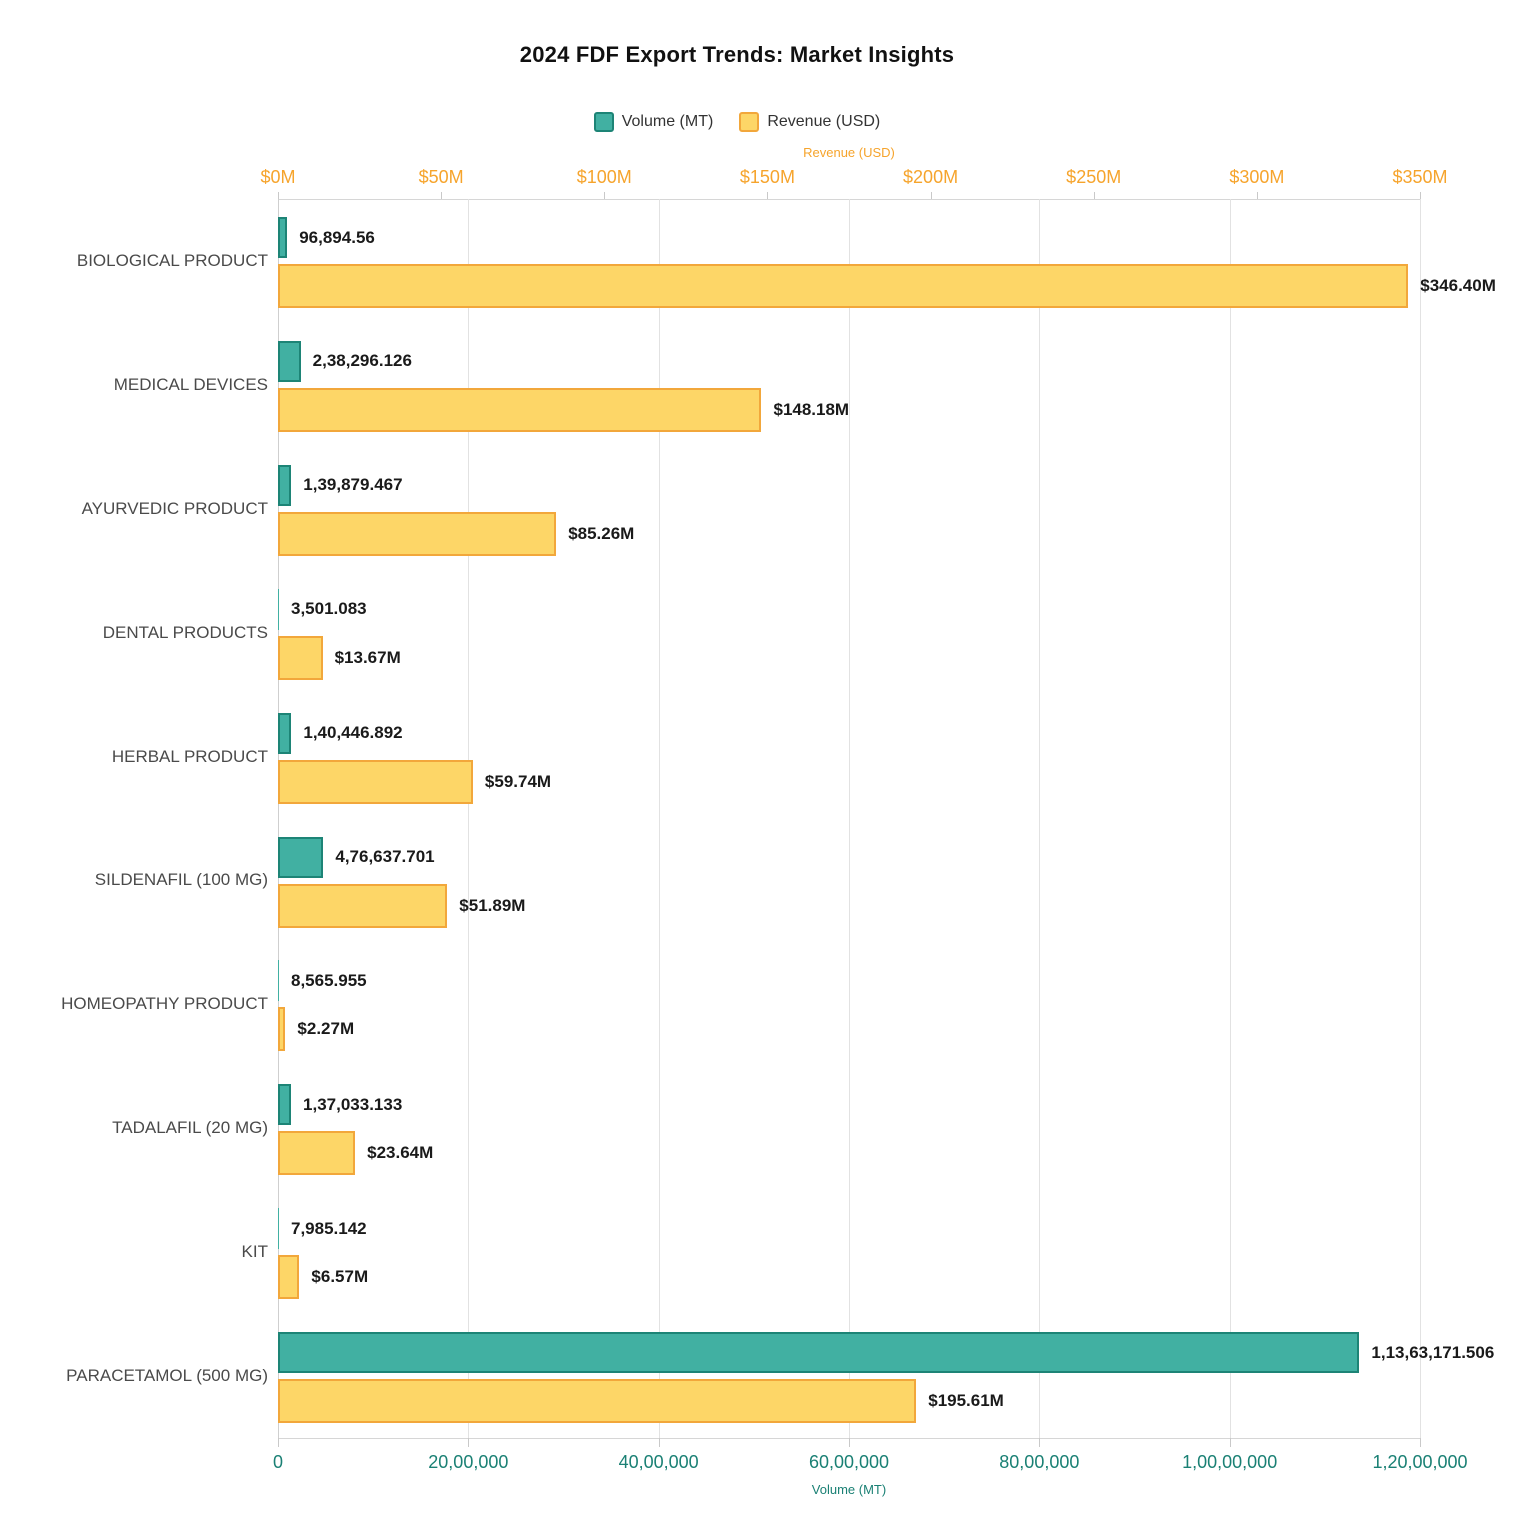 The width and height of the screenshot is (1520, 1520). What do you see at coordinates (367, 657) in the screenshot?
I see `revenue-value-label: $13.67M` at bounding box center [367, 657].